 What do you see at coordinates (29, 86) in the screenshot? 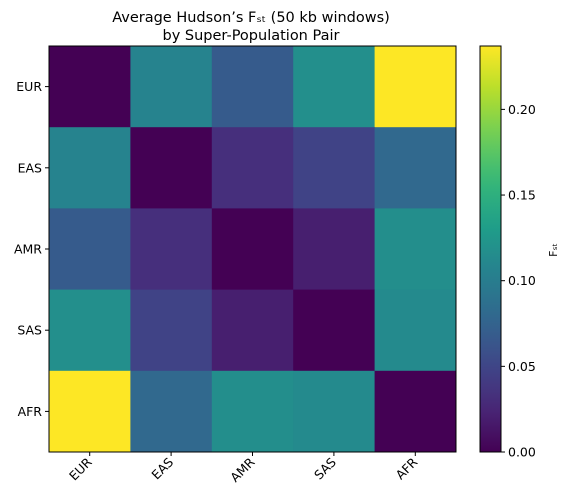
I see `y-tick-label: EUR` at bounding box center [29, 86].